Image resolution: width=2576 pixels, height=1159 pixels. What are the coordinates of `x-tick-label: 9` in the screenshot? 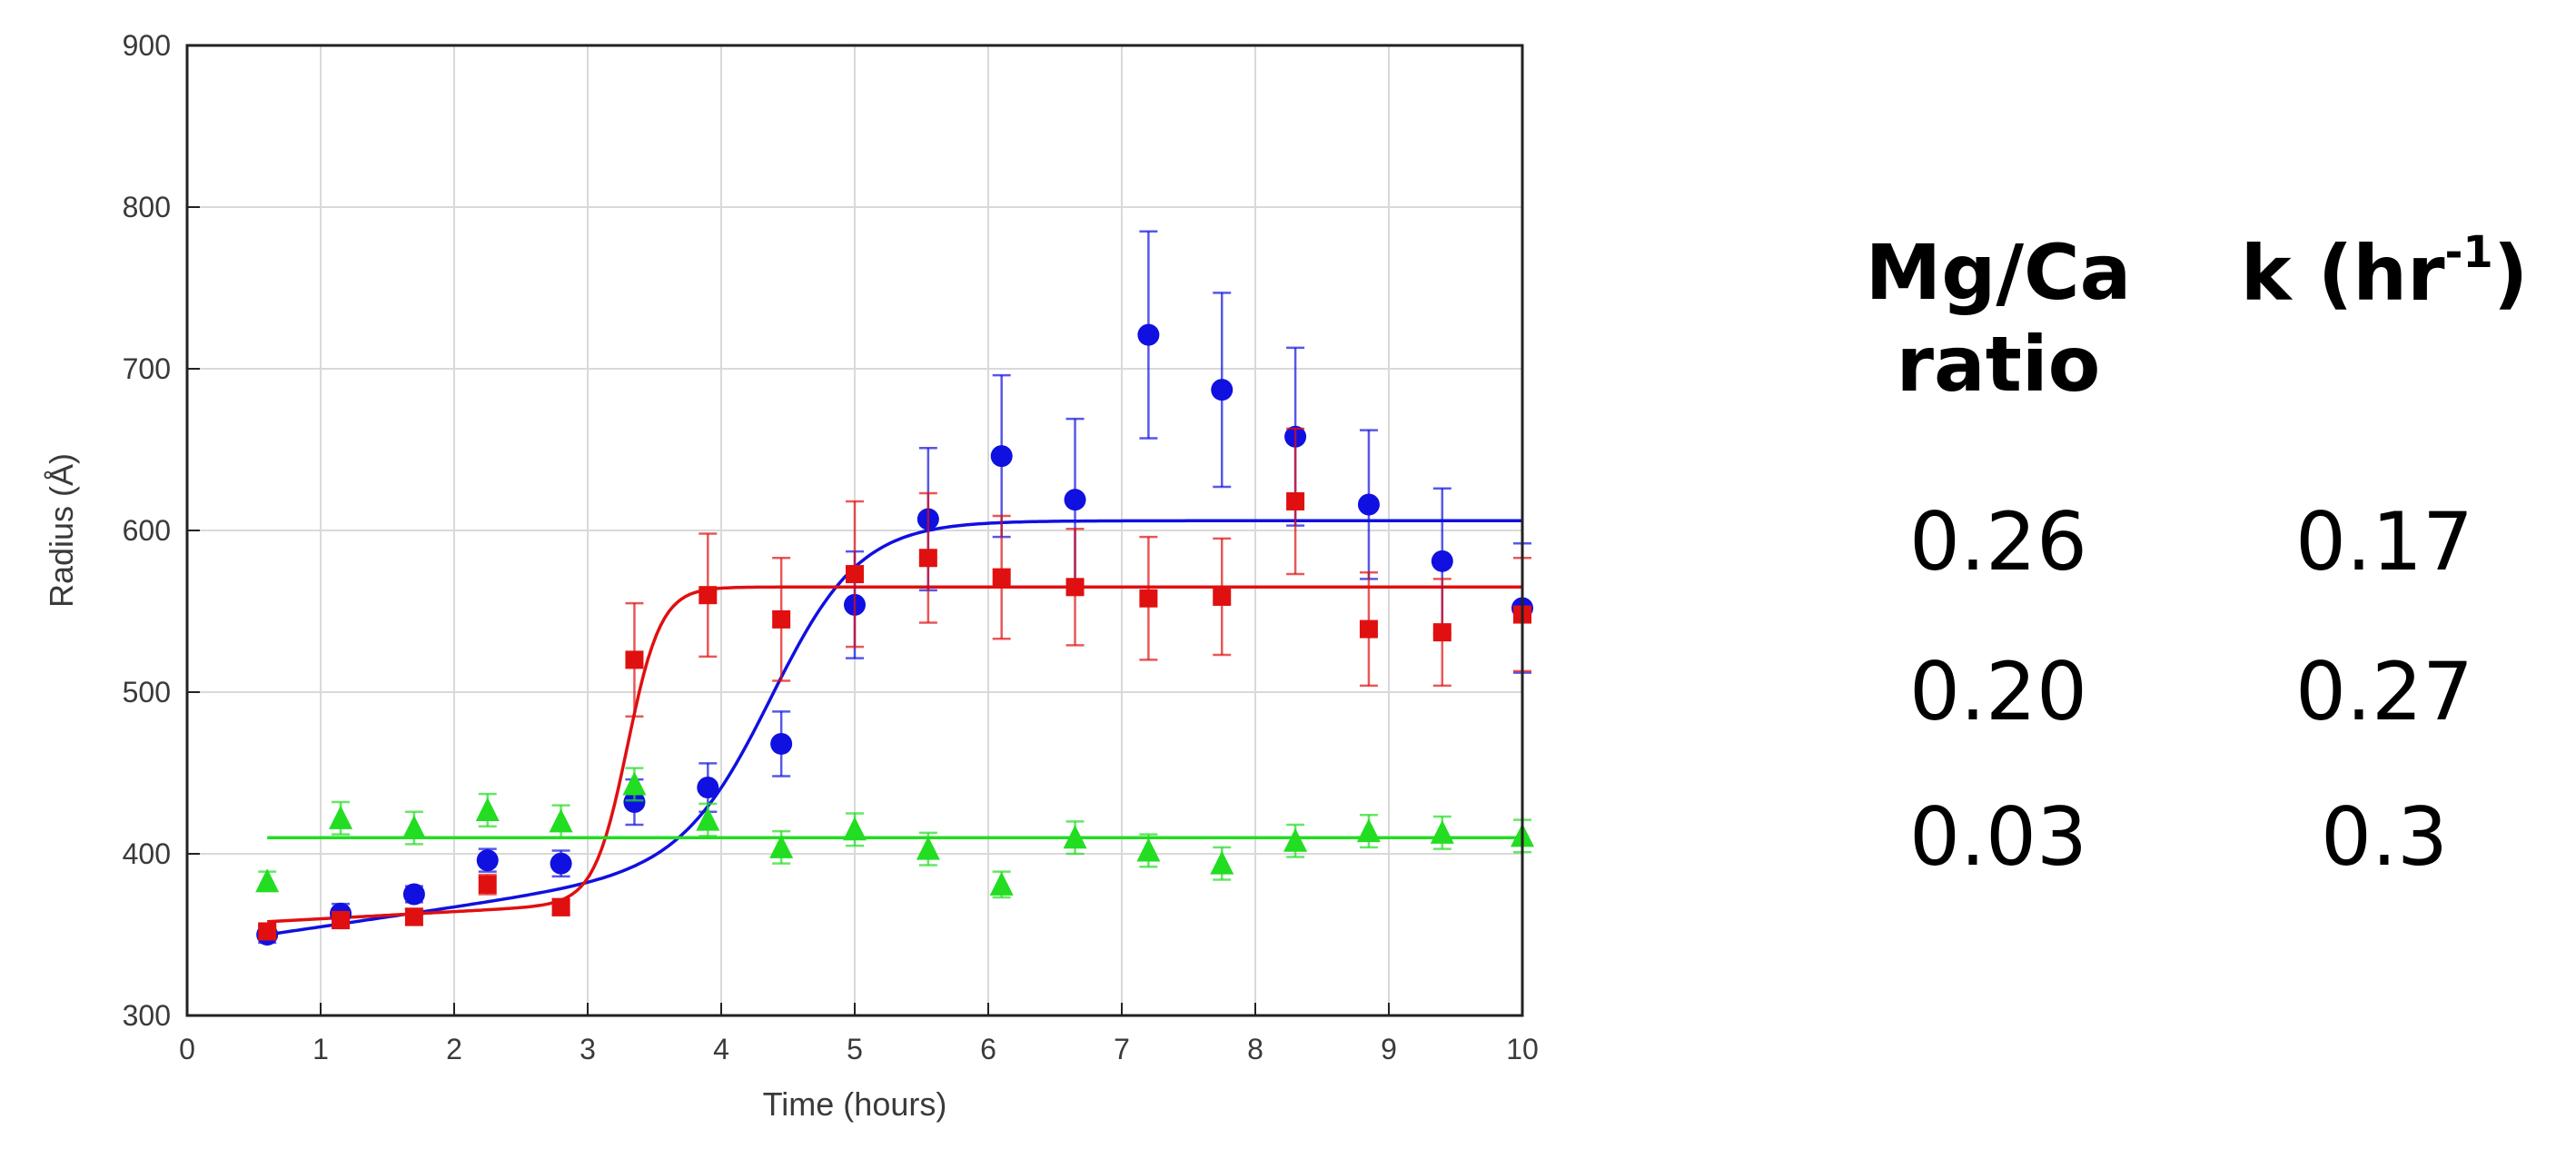 It's located at (1389, 1049).